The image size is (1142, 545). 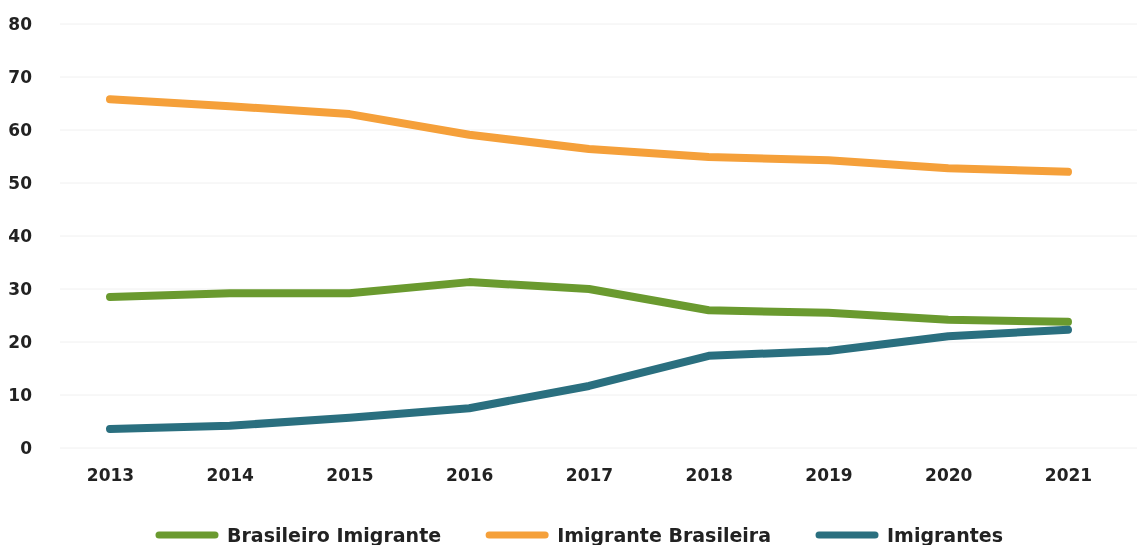 What do you see at coordinates (350, 475) in the screenshot?
I see `x-tick-label: 2015` at bounding box center [350, 475].